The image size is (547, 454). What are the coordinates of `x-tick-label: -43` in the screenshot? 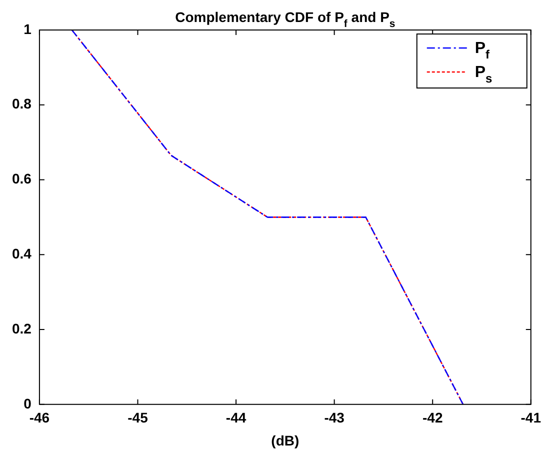 It's located at (334, 418).